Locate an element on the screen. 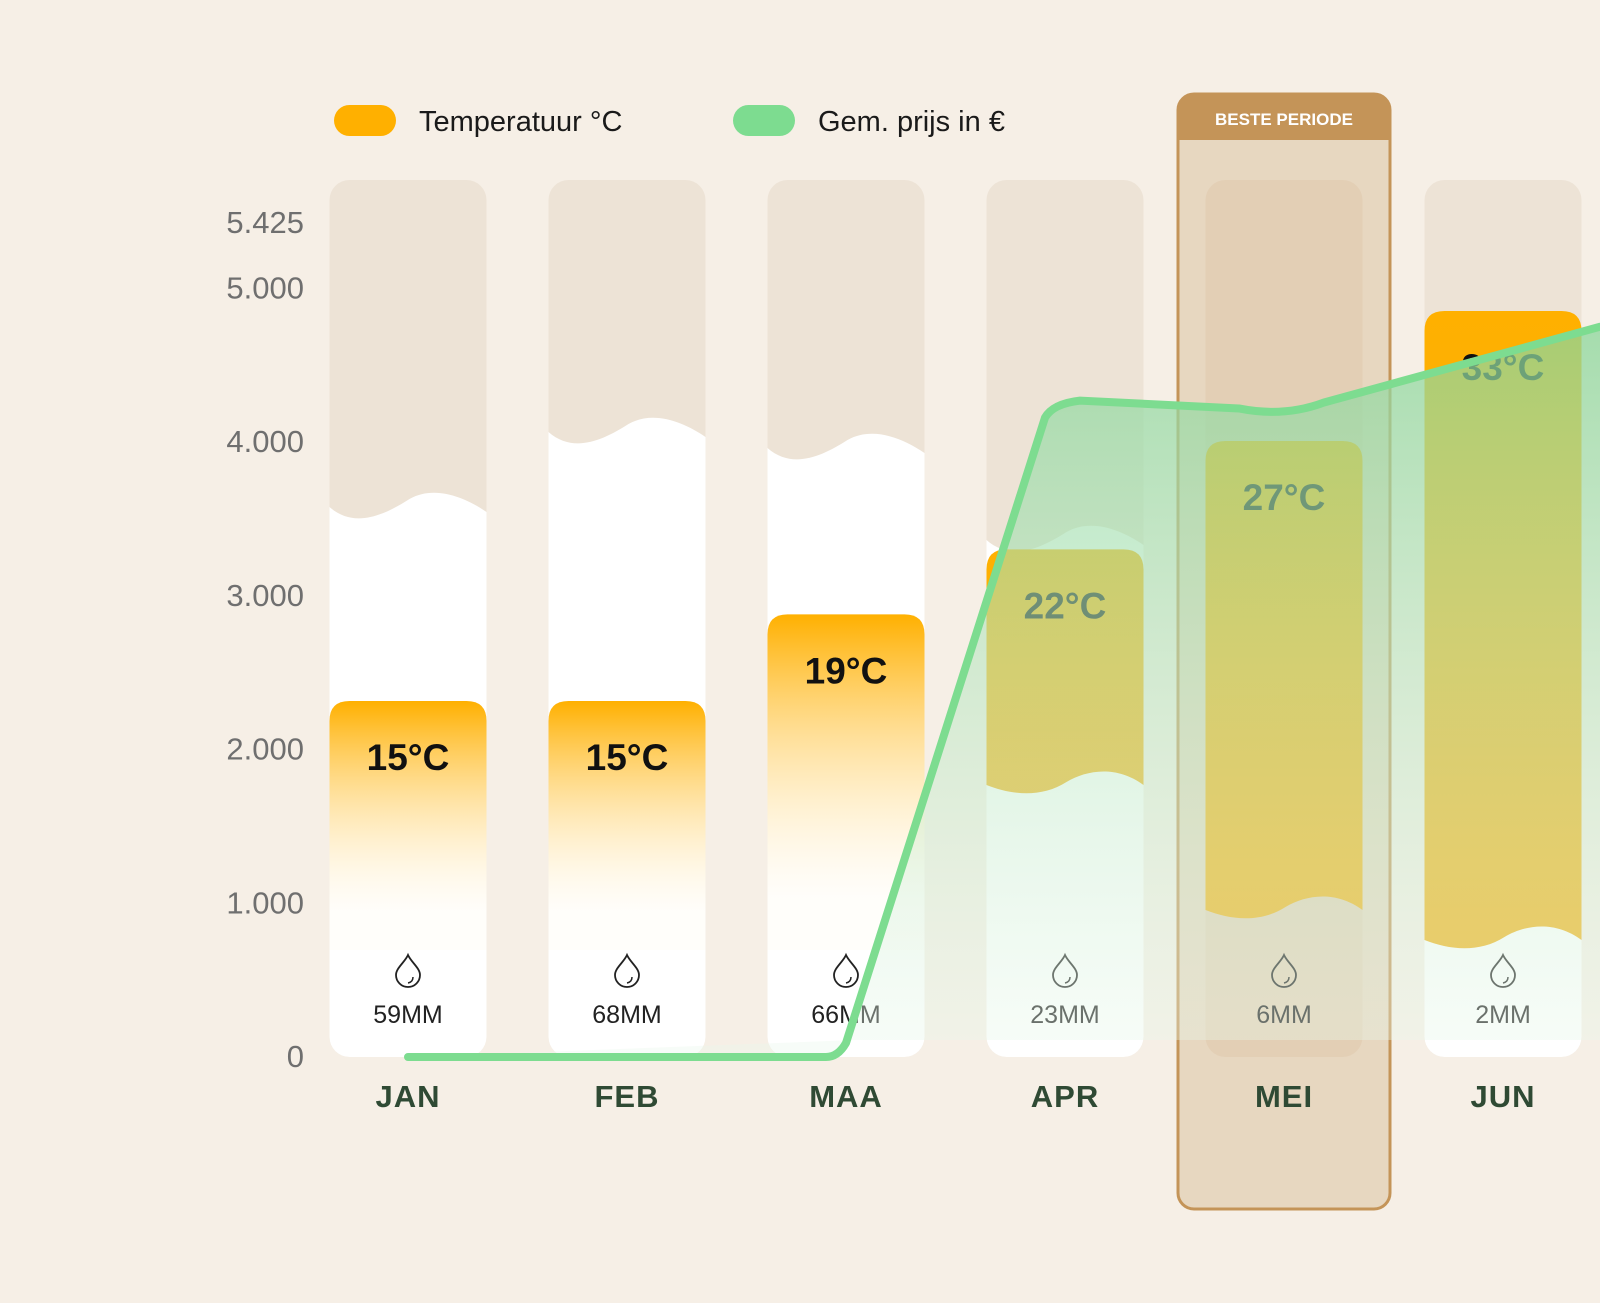 The image size is (1600, 1303). y-tick-label: 0 is located at coordinates (295, 1056).